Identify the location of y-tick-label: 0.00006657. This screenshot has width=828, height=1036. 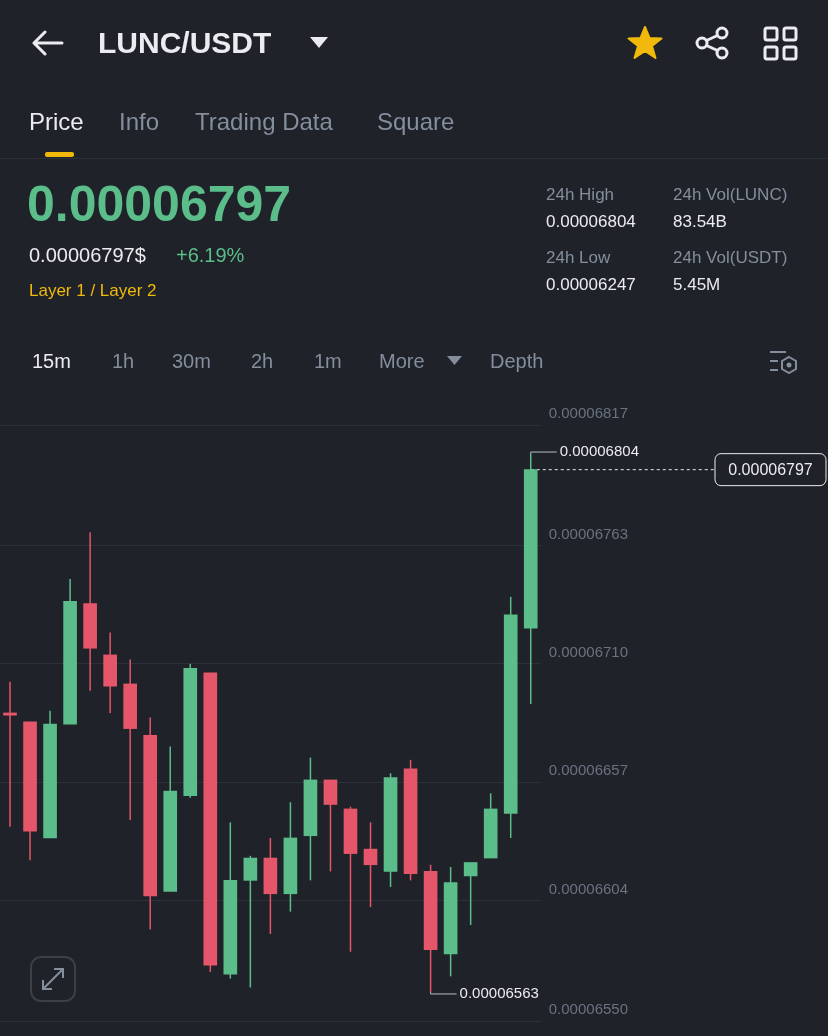
(588, 770).